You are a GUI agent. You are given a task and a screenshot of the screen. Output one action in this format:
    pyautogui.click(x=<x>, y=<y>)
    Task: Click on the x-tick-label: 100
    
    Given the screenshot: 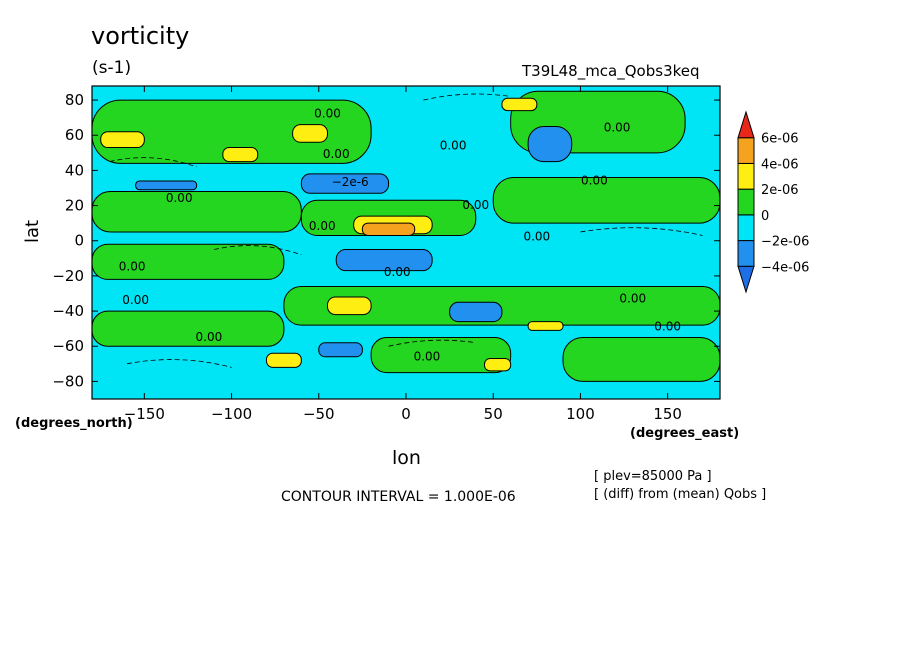 What is the action you would take?
    pyautogui.click(x=580, y=414)
    